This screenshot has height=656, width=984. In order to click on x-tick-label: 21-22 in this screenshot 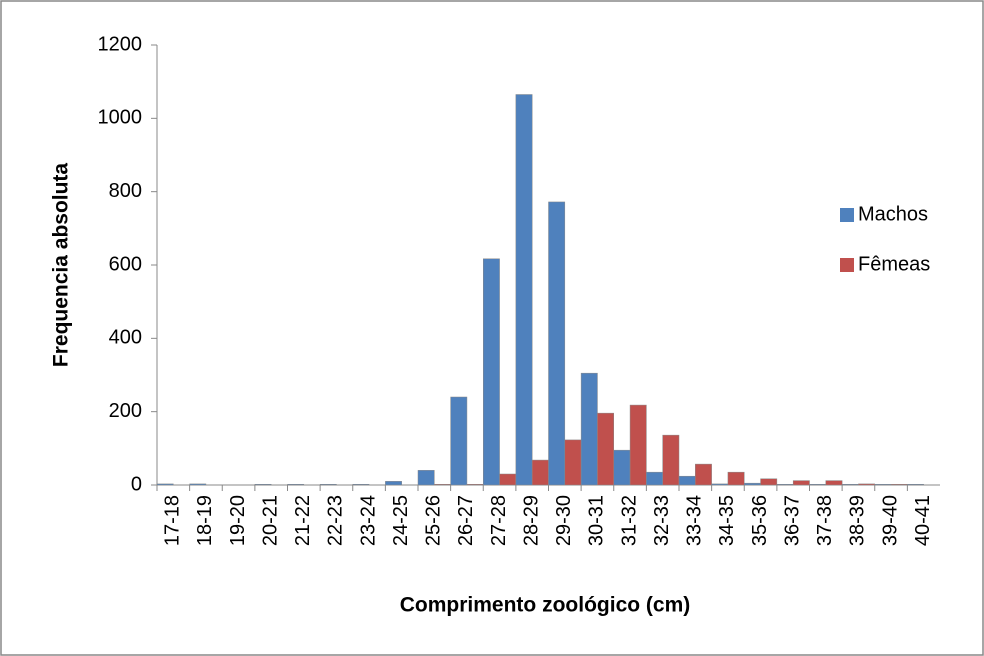, I will do `click(303, 520)`.